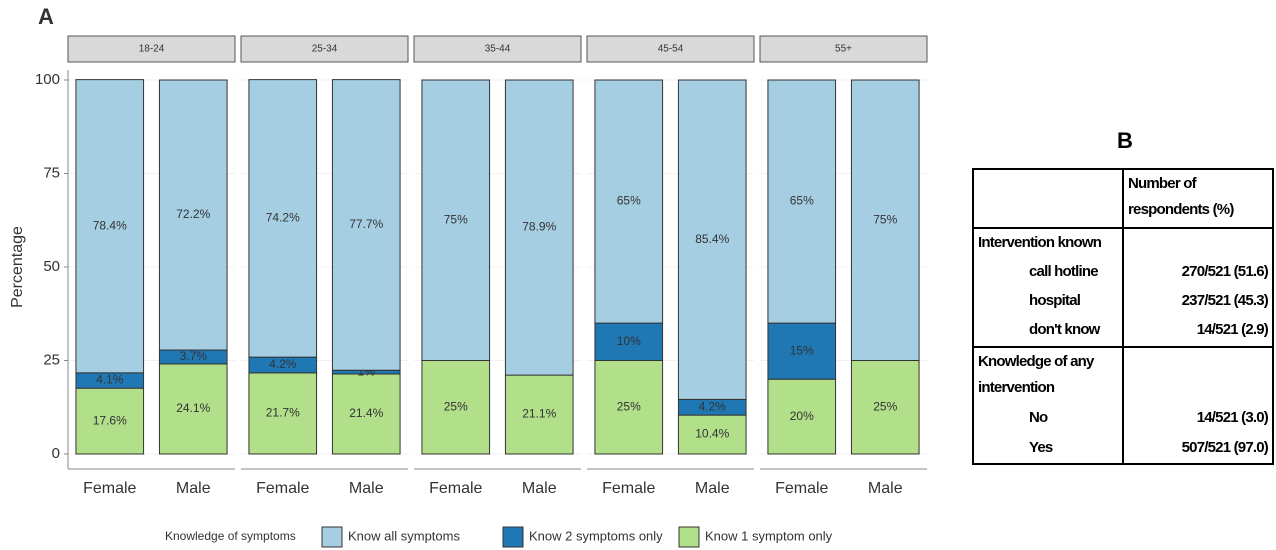 The width and height of the screenshot is (1276, 550). I want to click on table-row-label: Yes, so click(1041, 447).